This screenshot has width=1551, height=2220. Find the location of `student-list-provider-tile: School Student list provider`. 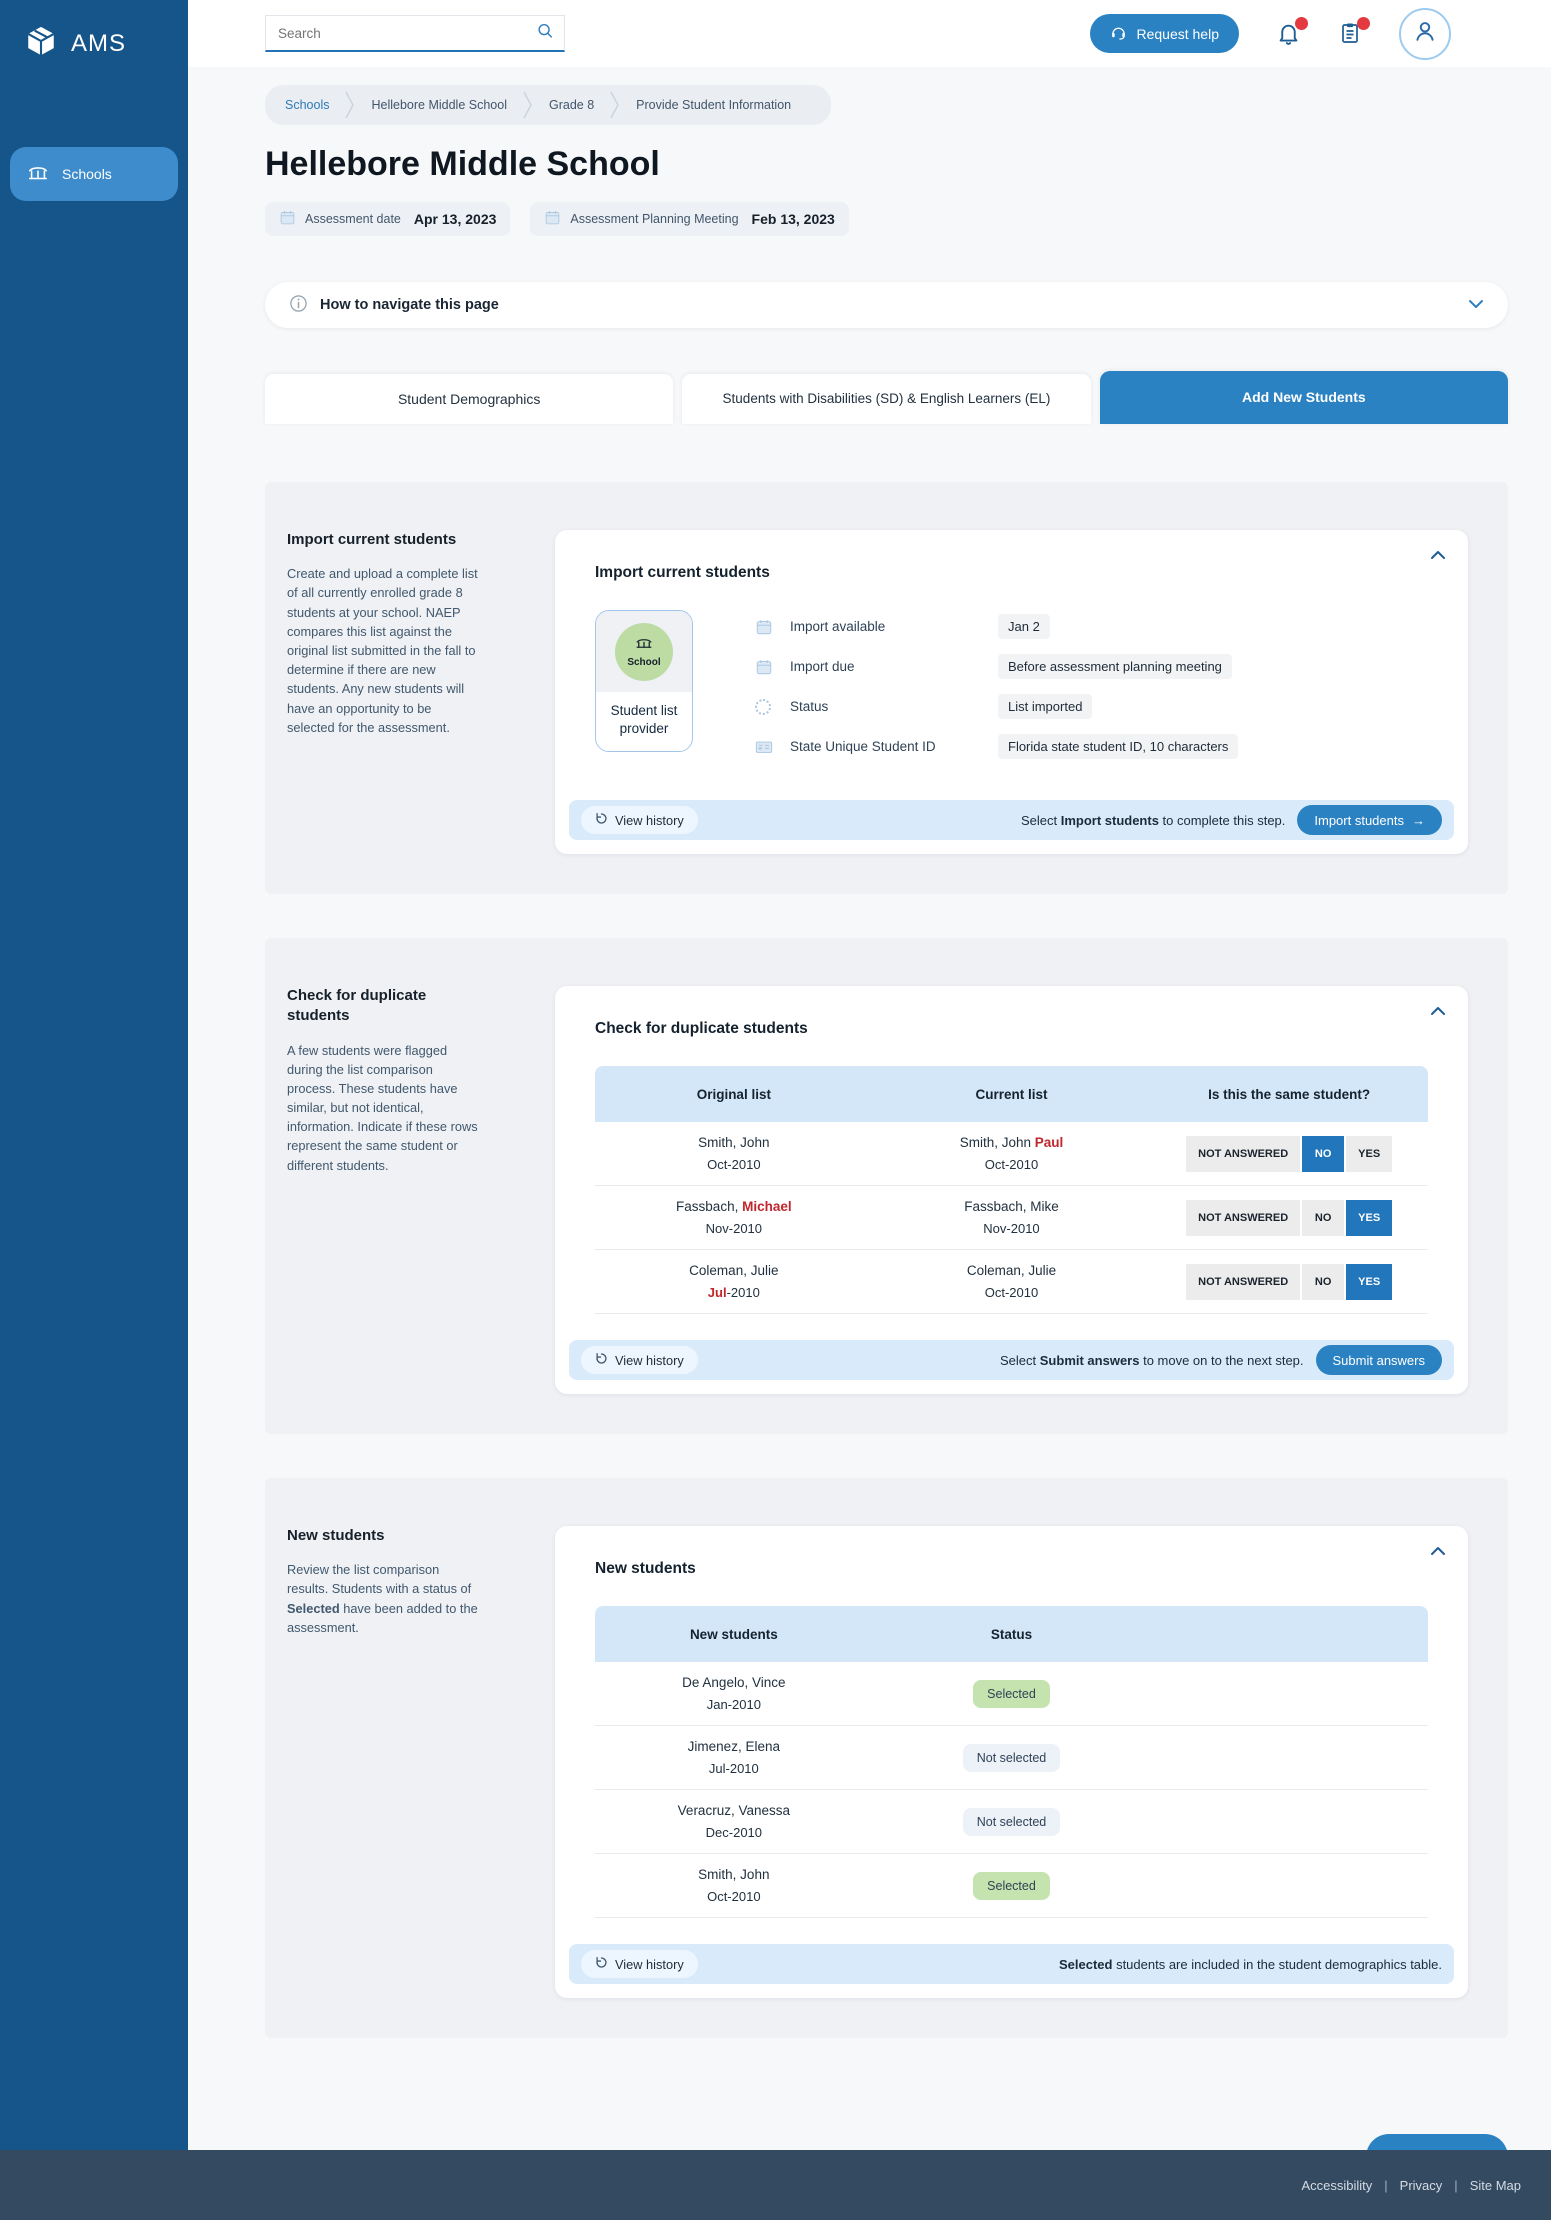

student-list-provider-tile: School Student list provider is located at coordinates (644, 681).